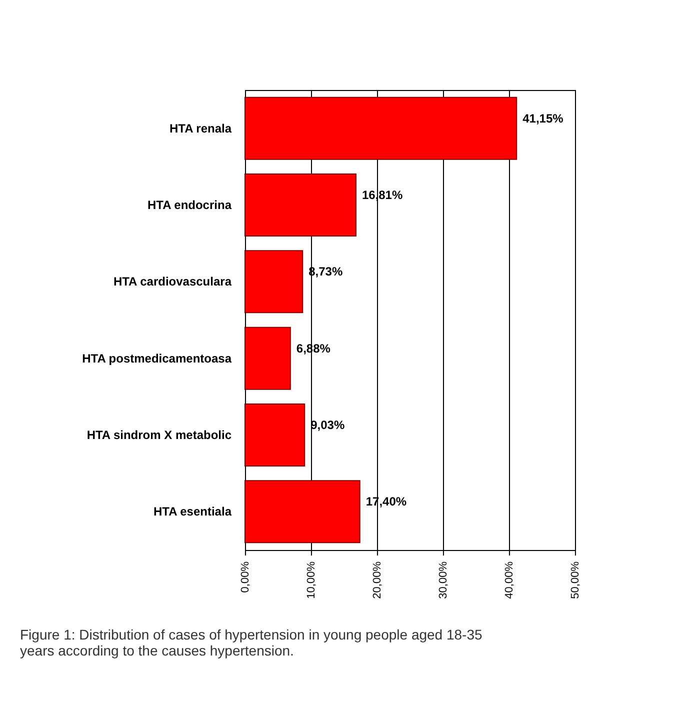  I want to click on y-tick-label: HTA postmedicamentoasa, so click(157, 358).